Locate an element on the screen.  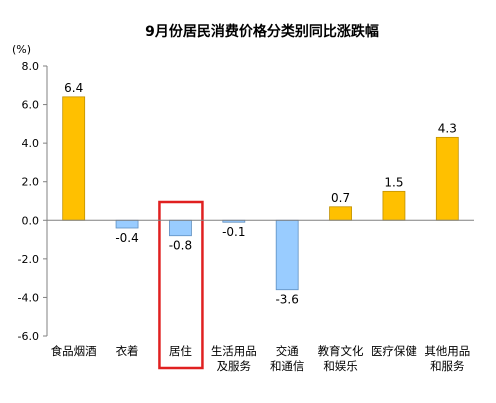
y-tick-label: -4.0 is located at coordinates (28, 297).